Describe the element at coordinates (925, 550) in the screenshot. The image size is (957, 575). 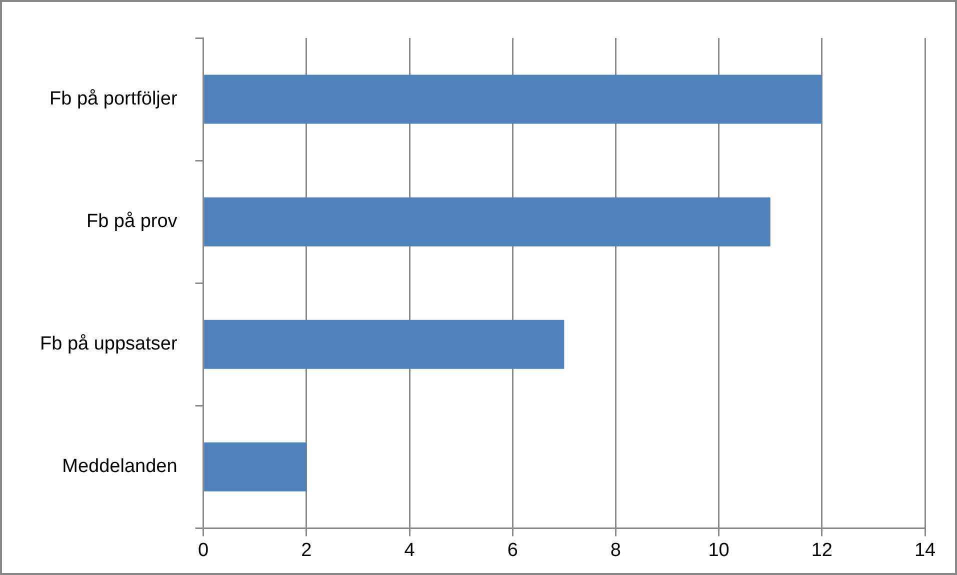
I see `x-tick-label: 14` at that location.